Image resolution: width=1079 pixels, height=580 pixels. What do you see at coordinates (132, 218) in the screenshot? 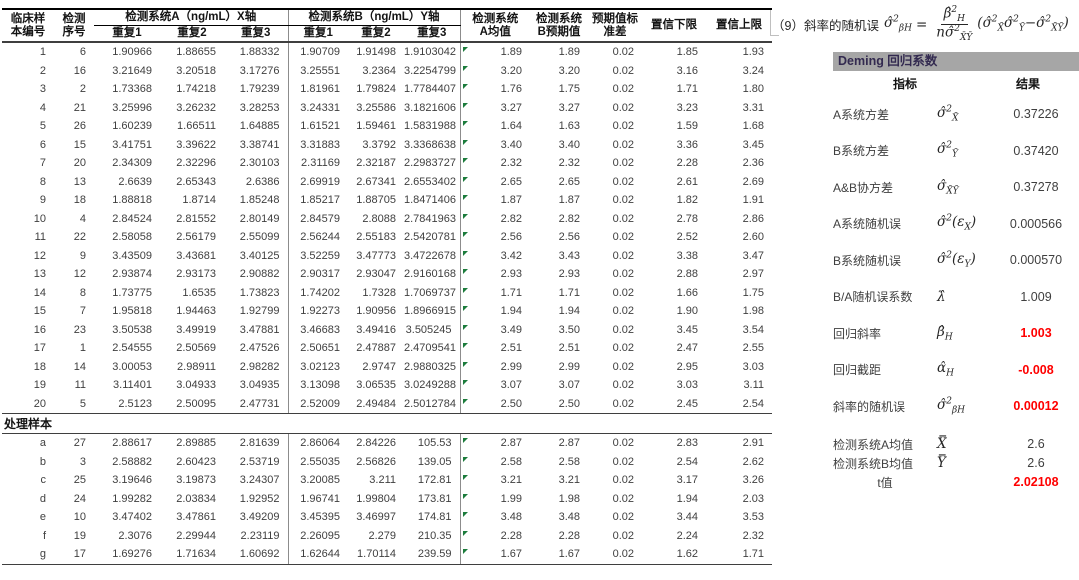
I see `table-cell: 2.84524` at bounding box center [132, 218].